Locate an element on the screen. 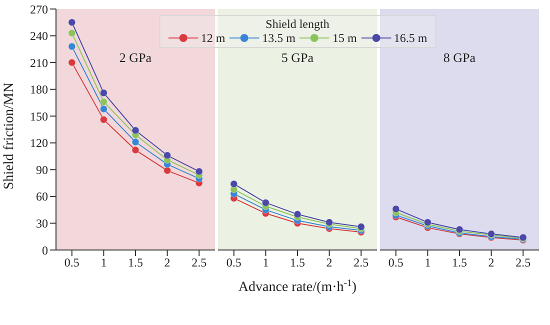  legend-label: 12 m is located at coordinates (213, 38).